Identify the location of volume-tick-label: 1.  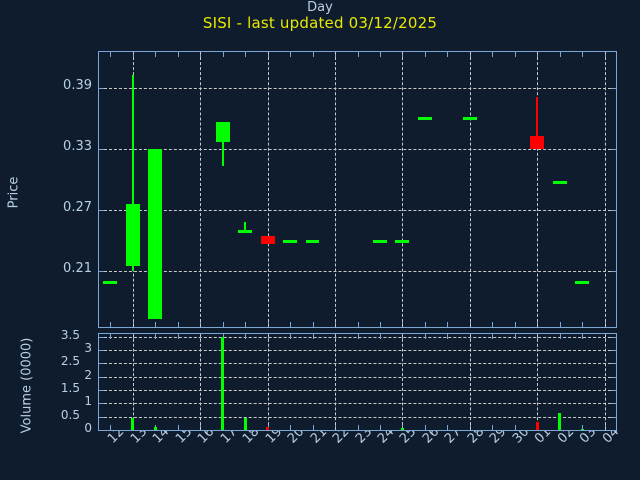
(88, 401).